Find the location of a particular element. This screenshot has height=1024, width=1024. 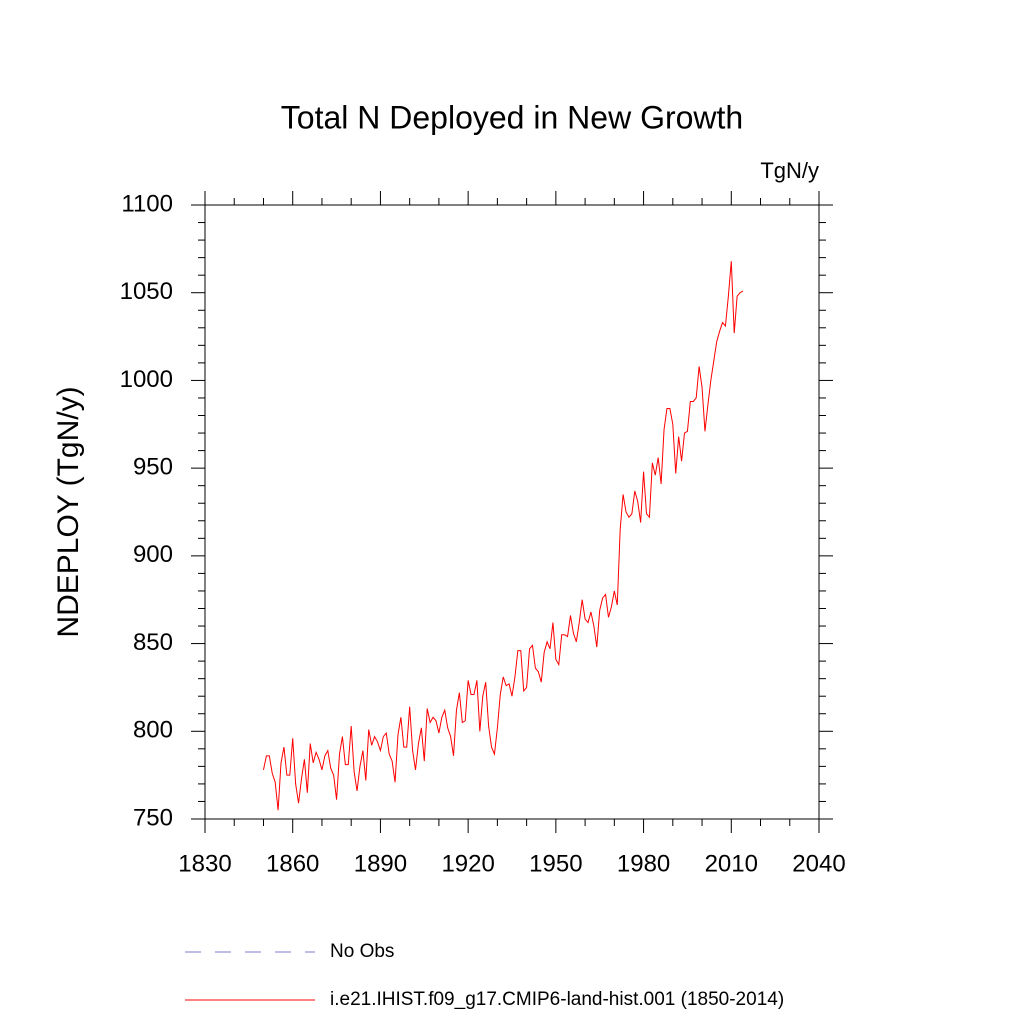

y-tick-label: 1100 is located at coordinates (147, 203).